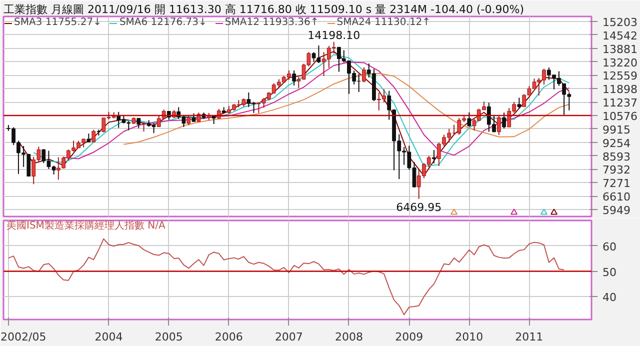 The width and height of the screenshot is (640, 349). What do you see at coordinates (620, 89) in the screenshot?
I see `y-tick-label: 11898` at bounding box center [620, 89].